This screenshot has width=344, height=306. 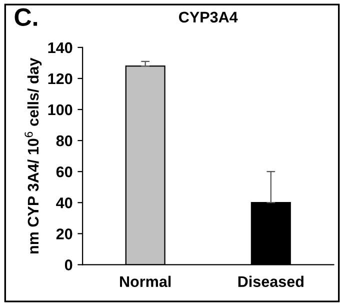 I want to click on y-tick-label: 0, so click(x=68, y=265).